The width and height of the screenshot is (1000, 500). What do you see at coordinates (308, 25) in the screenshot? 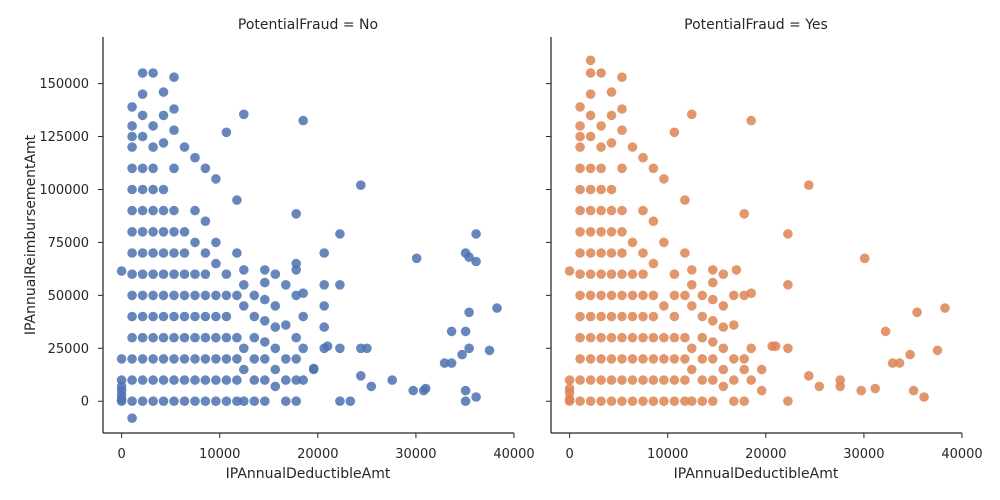
I see `panel-no-title: PotentialFraud = No` at bounding box center [308, 25].